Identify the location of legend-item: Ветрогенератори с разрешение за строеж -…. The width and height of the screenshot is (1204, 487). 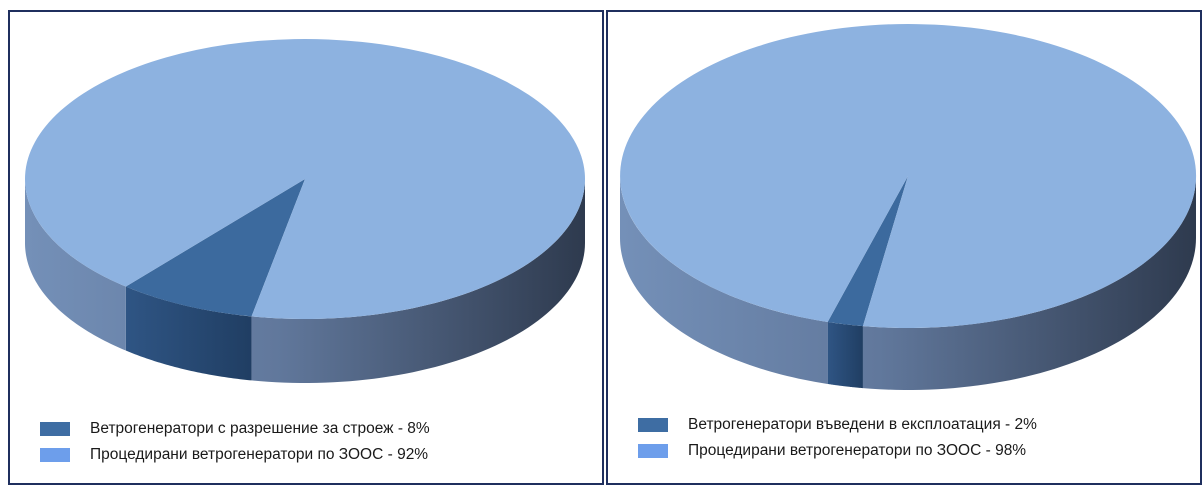
(235, 429).